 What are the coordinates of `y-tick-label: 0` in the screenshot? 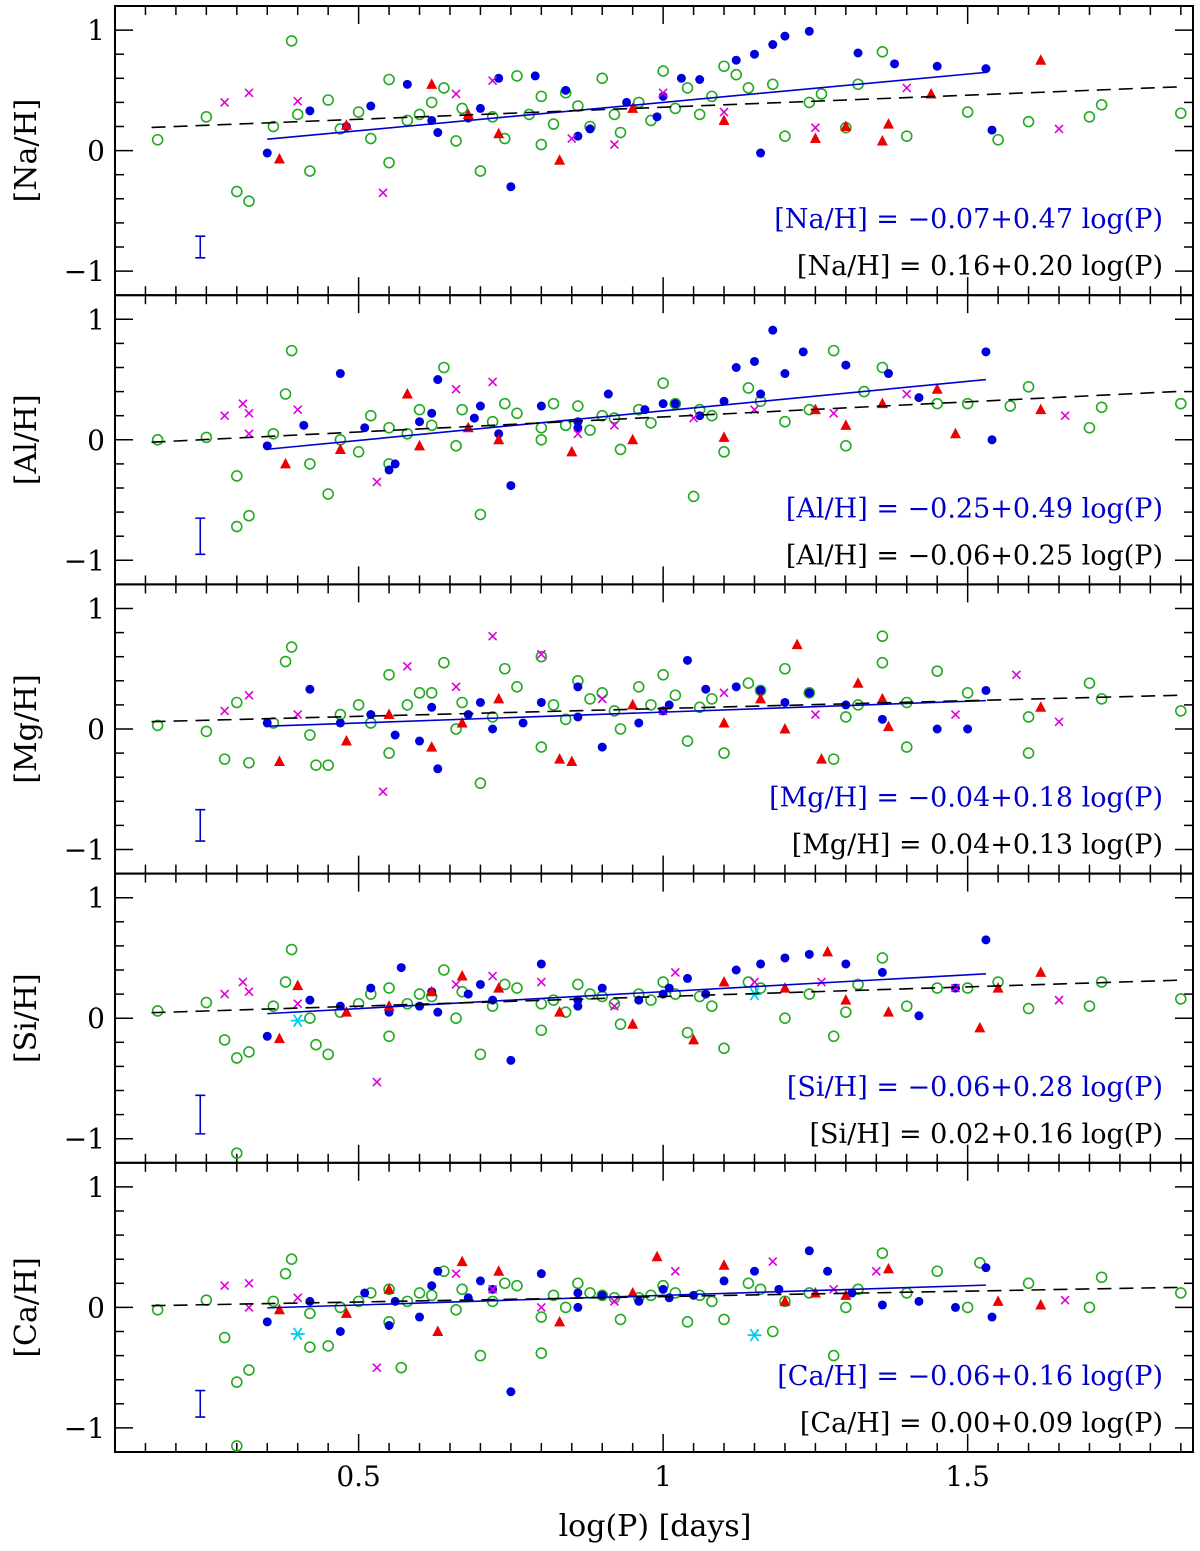 It's located at (96, 1307).